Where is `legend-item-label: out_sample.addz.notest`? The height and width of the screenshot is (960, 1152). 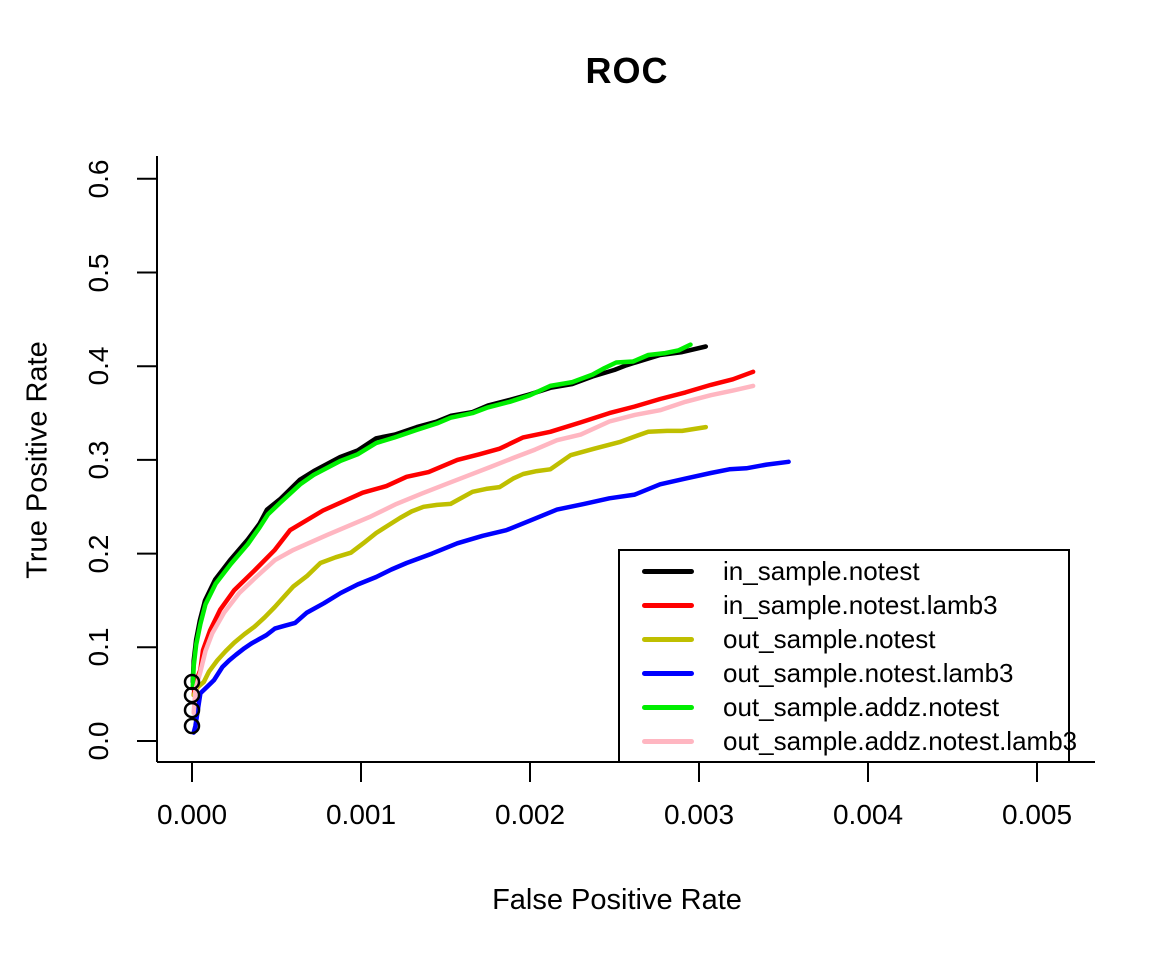
legend-item-label: out_sample.addz.notest is located at coordinates (861, 707).